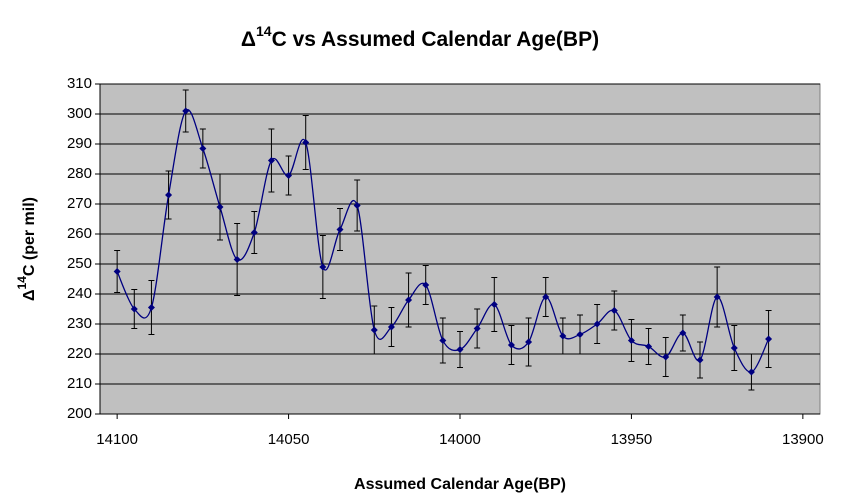  I want to click on y-tick-label: 220, so click(79, 353).